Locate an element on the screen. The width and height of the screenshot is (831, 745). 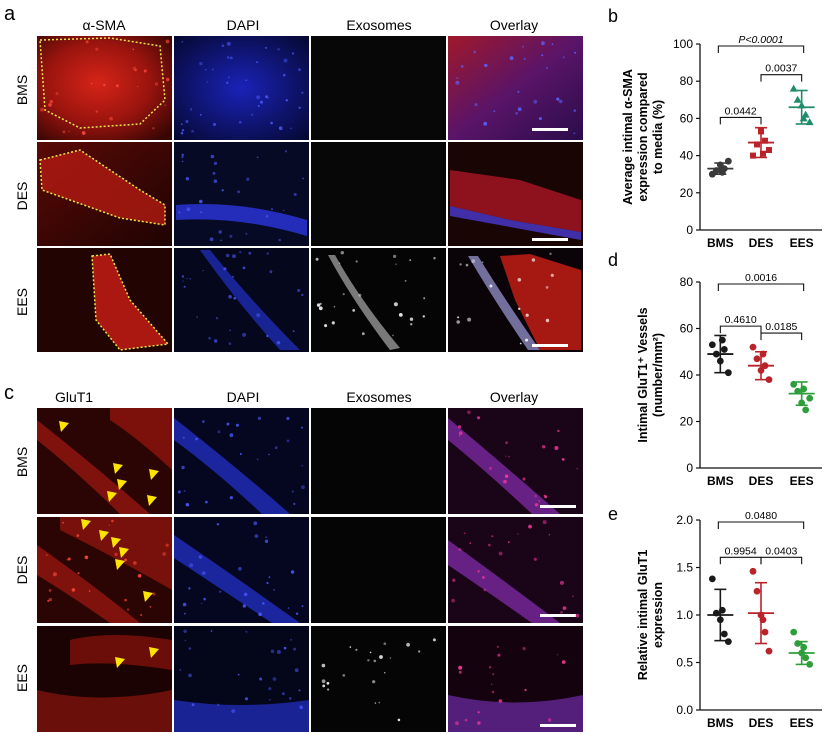
x-tick-label: EES is located at coordinates (802, 723).